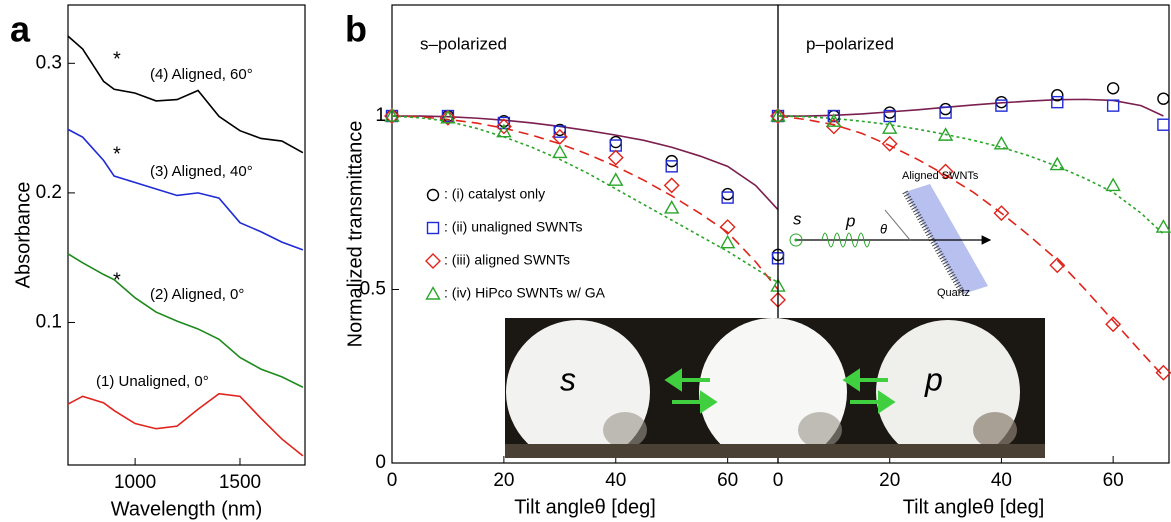 The width and height of the screenshot is (1171, 522). I want to click on p-wave, so click(846, 240).